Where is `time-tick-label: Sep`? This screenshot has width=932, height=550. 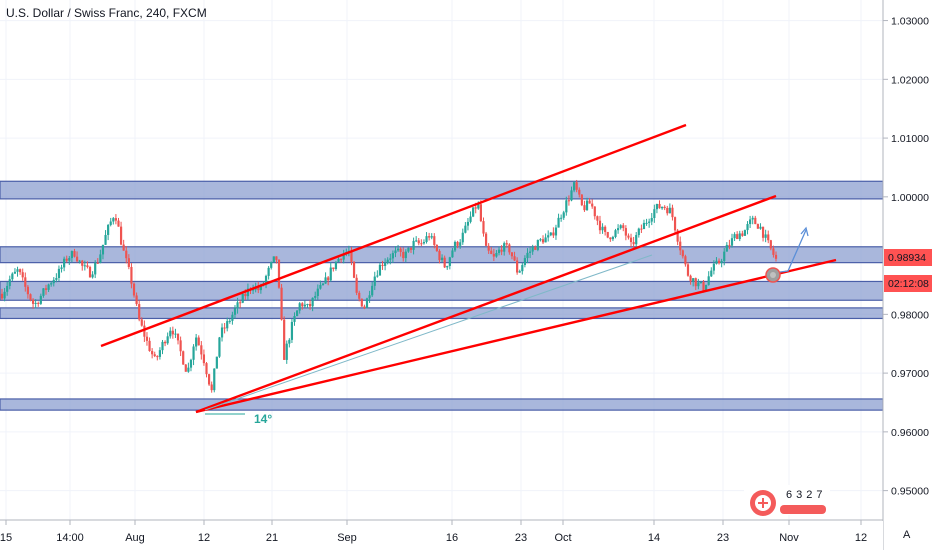
time-tick-label: Sep is located at coordinates (347, 538).